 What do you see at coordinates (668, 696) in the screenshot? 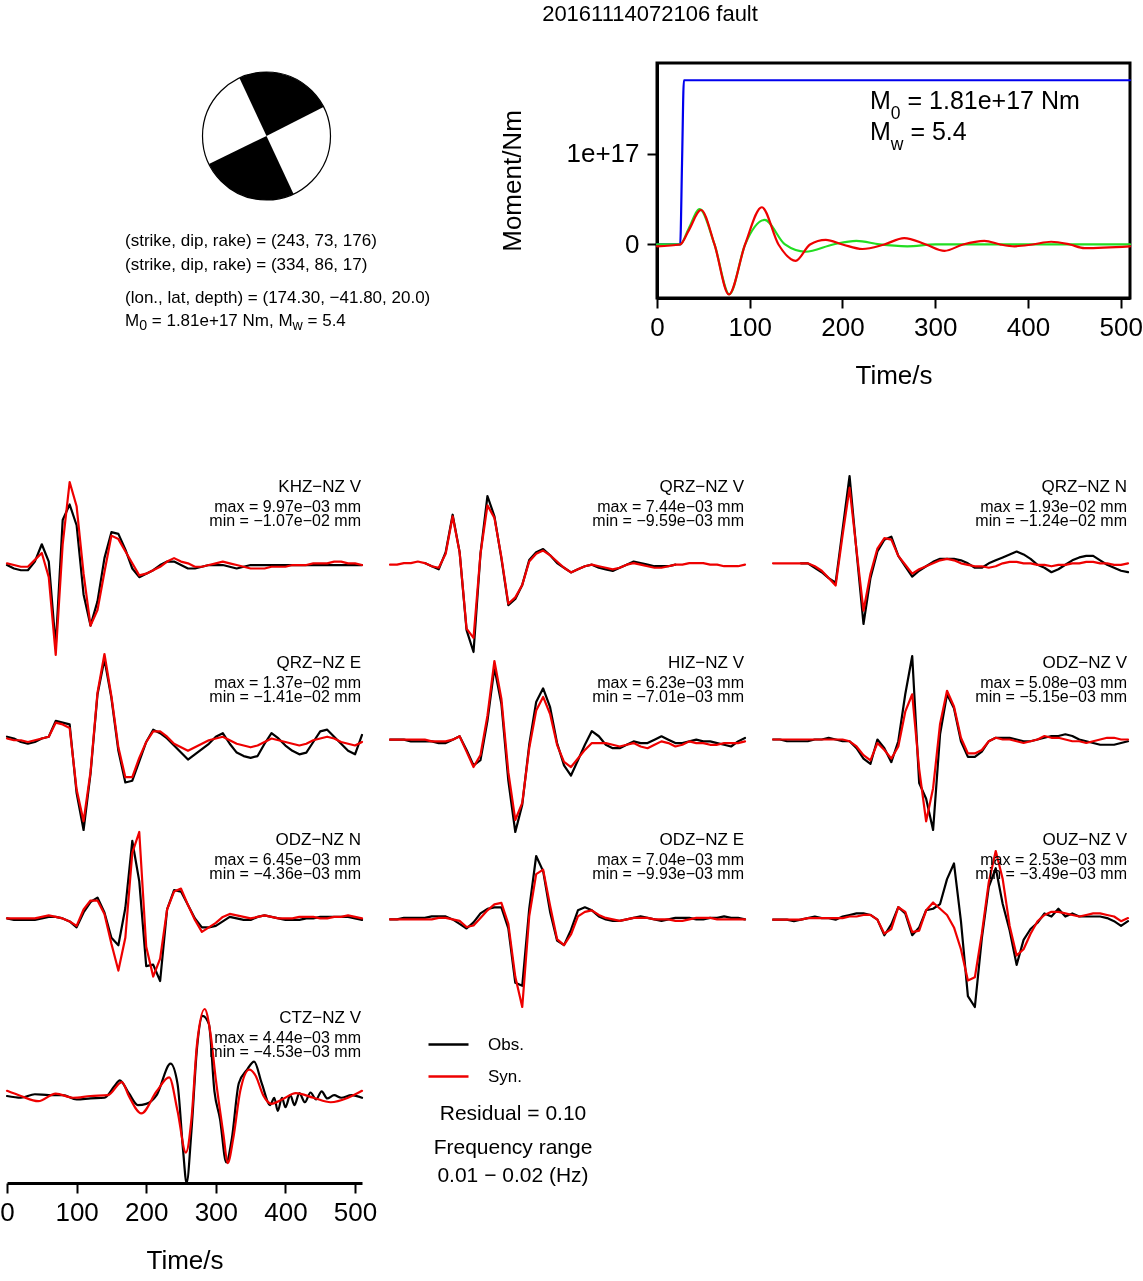
I see `annotation: min = −7.01e−03 mm` at bounding box center [668, 696].